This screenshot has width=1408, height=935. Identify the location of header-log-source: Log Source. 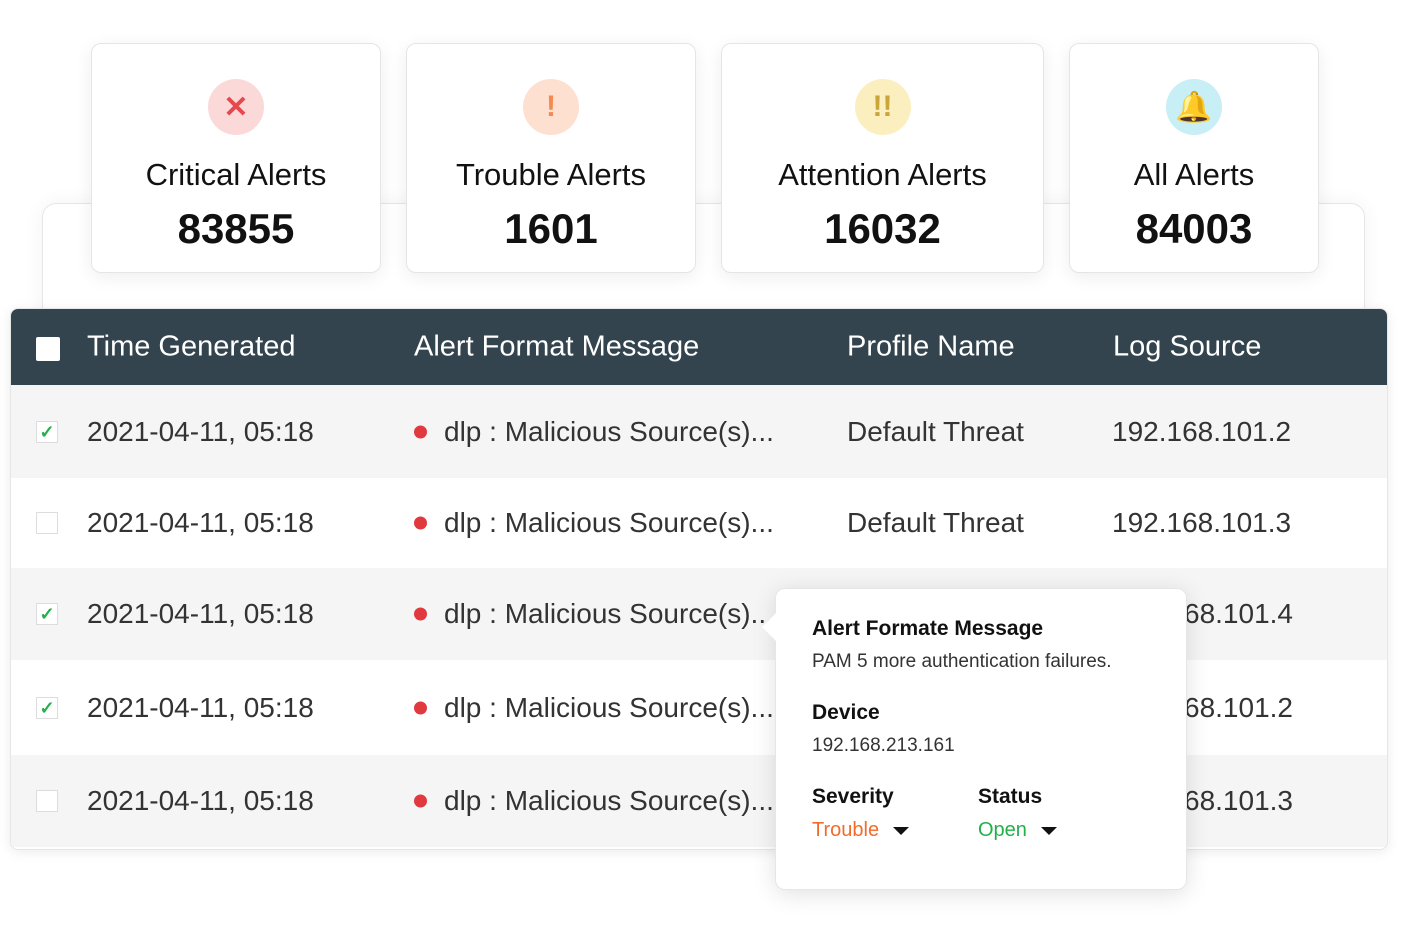
(1187, 346).